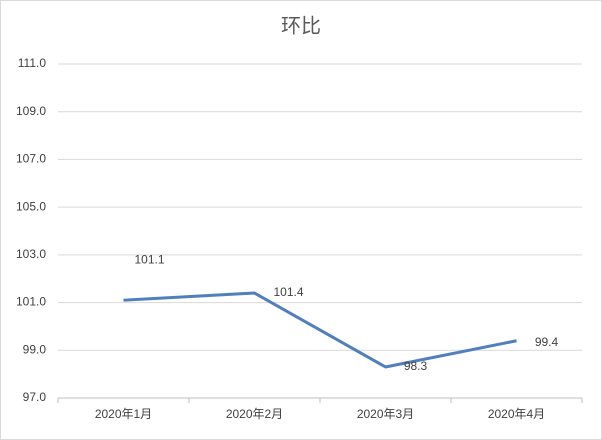 This screenshot has width=602, height=440. I want to click on x-tick-label: 2020年3月, so click(385, 414).